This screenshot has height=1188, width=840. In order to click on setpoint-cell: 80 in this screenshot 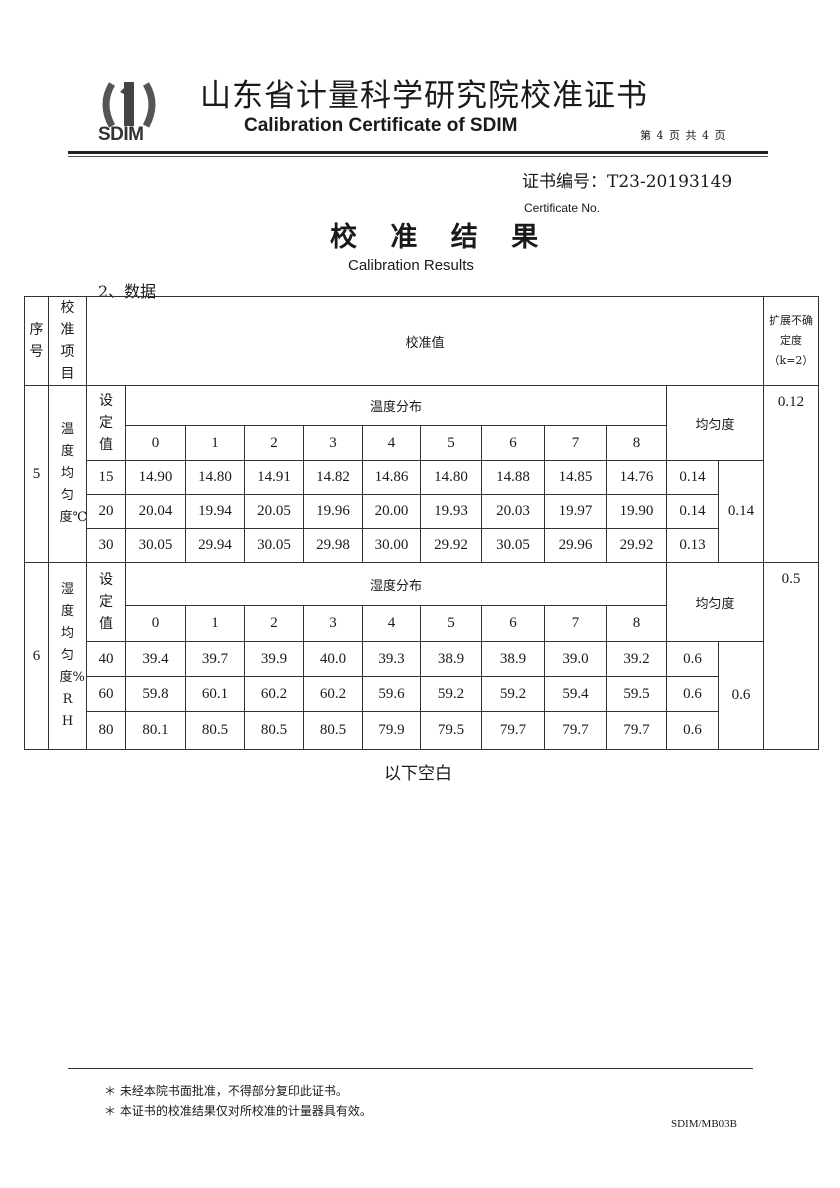, I will do `click(106, 730)`.